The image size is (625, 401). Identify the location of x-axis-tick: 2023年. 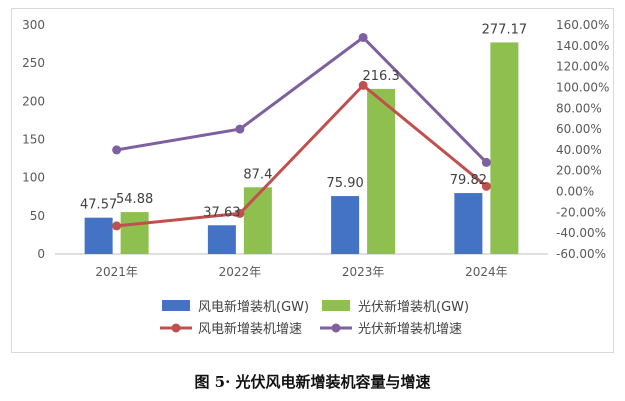
(363, 272).